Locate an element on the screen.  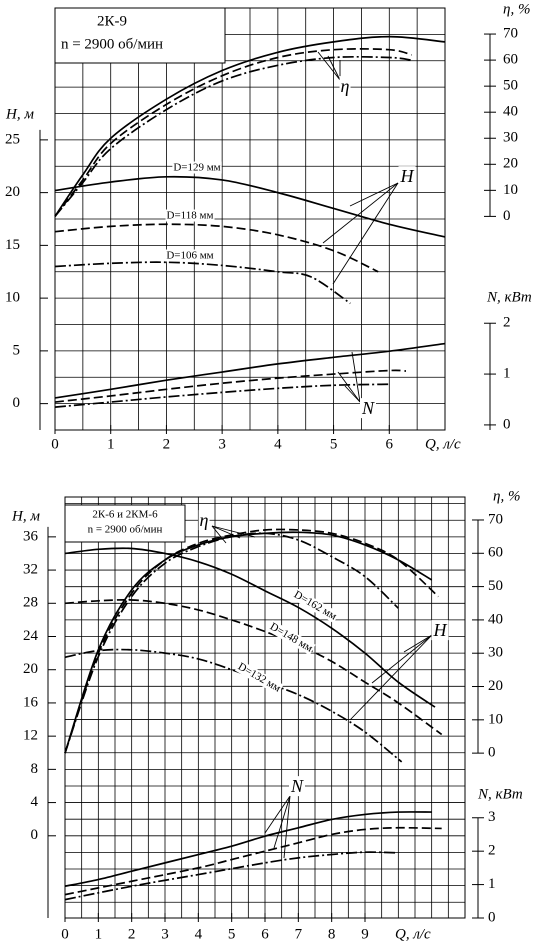
x-tick-label: 9 is located at coordinates (365, 934).